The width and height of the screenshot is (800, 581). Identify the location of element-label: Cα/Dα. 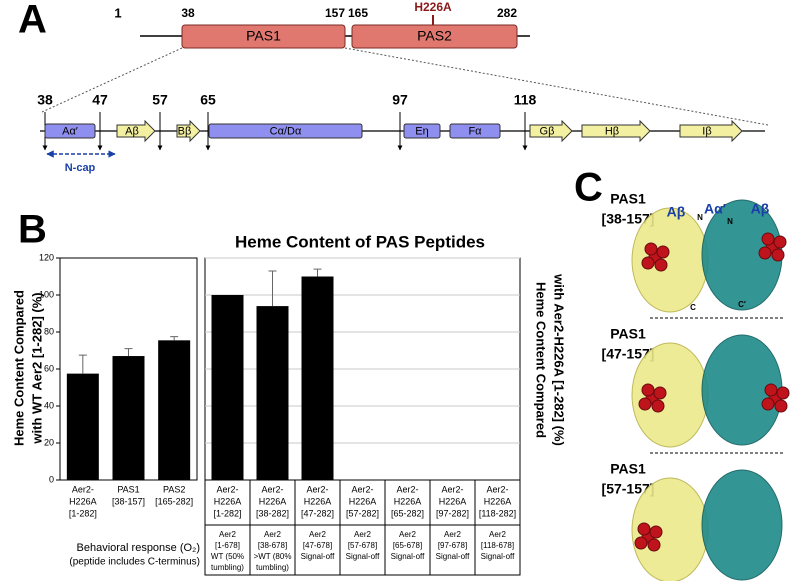
(286, 131).